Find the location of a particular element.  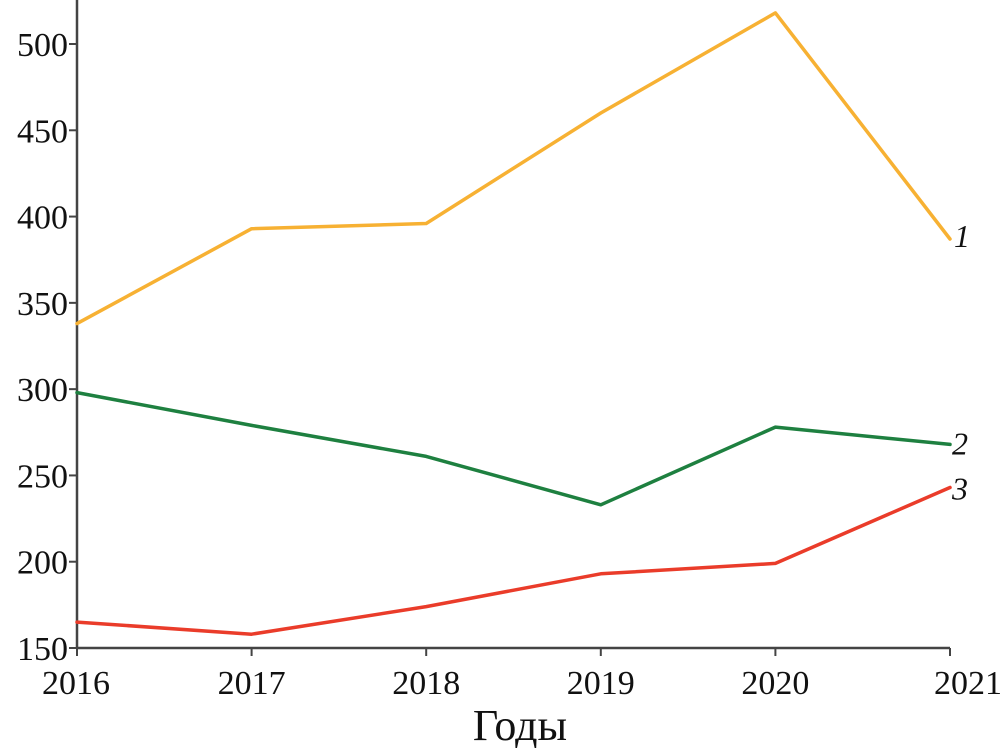

y-tick-label: 250 is located at coordinates (42, 476).